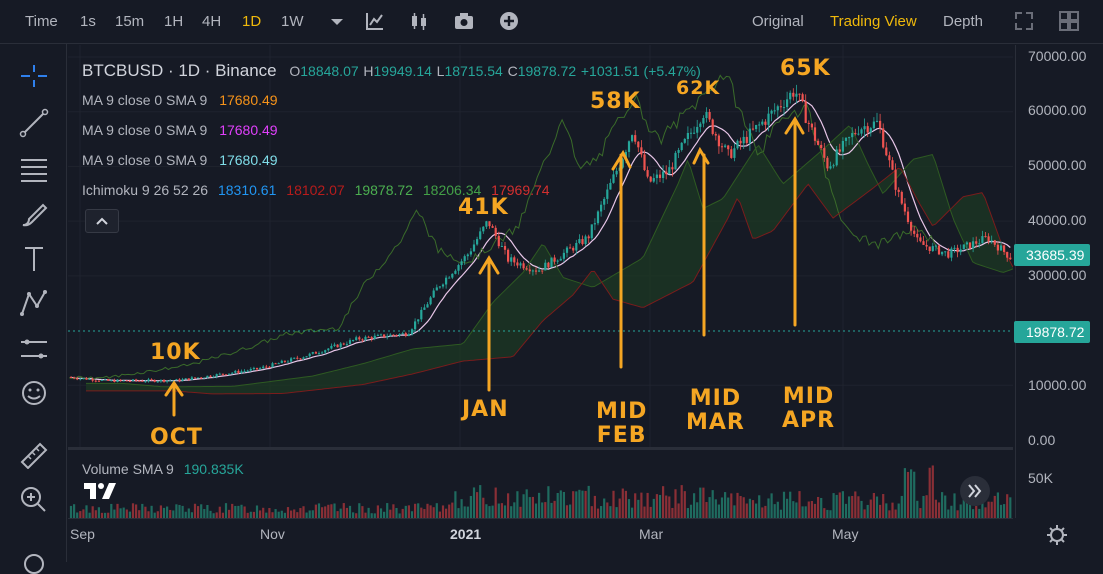  What do you see at coordinates (778, 21) in the screenshot?
I see `view-original: Original` at bounding box center [778, 21].